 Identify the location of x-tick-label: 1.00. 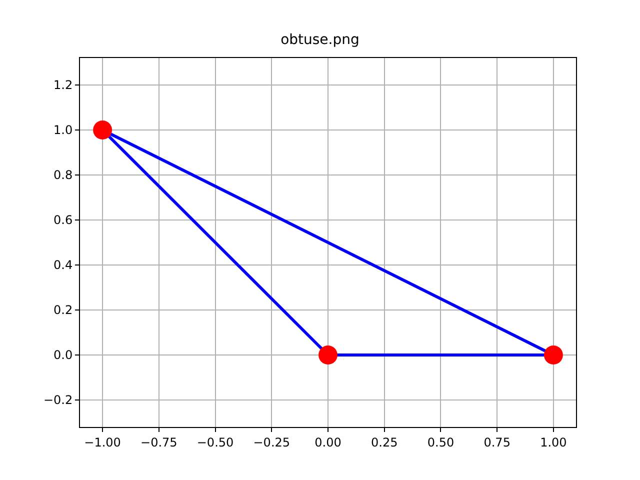
(553, 442).